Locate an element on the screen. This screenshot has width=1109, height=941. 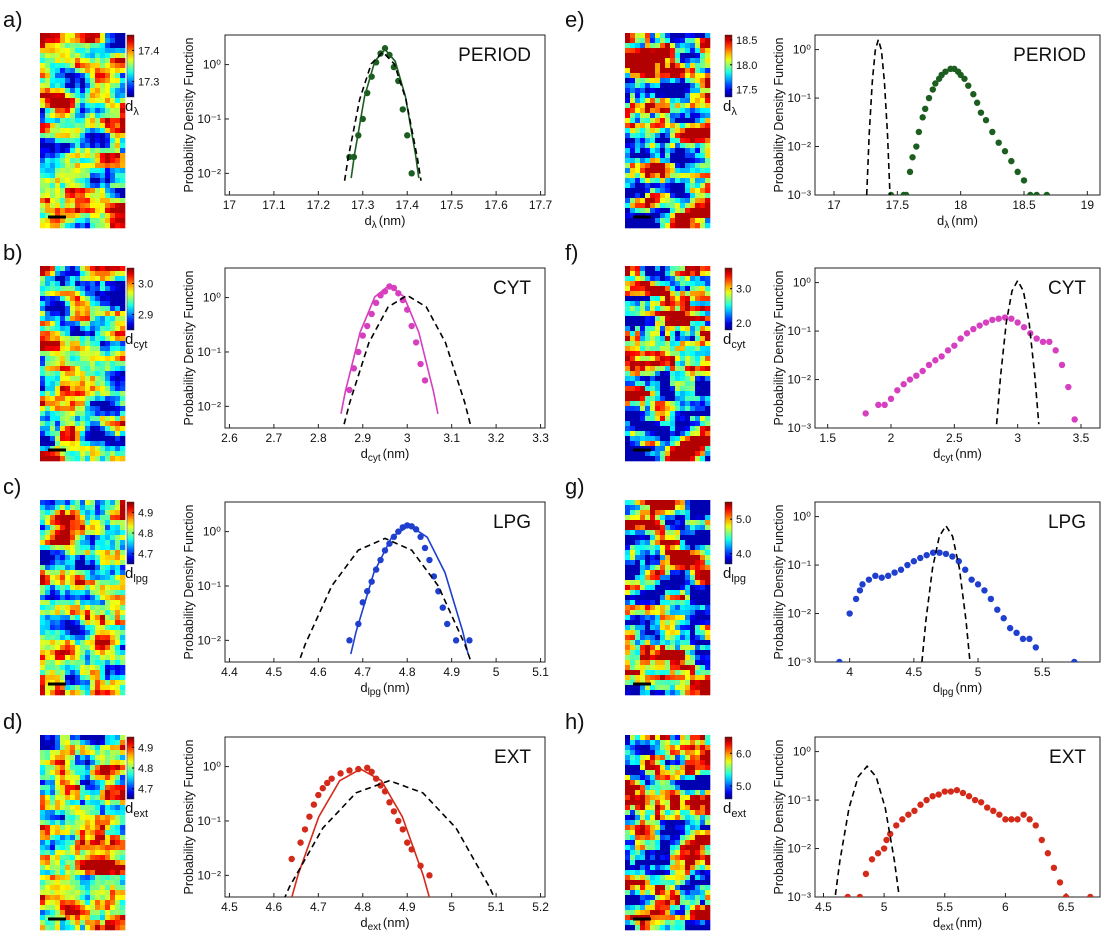
colorbar-tick-label: 3.0 is located at coordinates (743, 290).